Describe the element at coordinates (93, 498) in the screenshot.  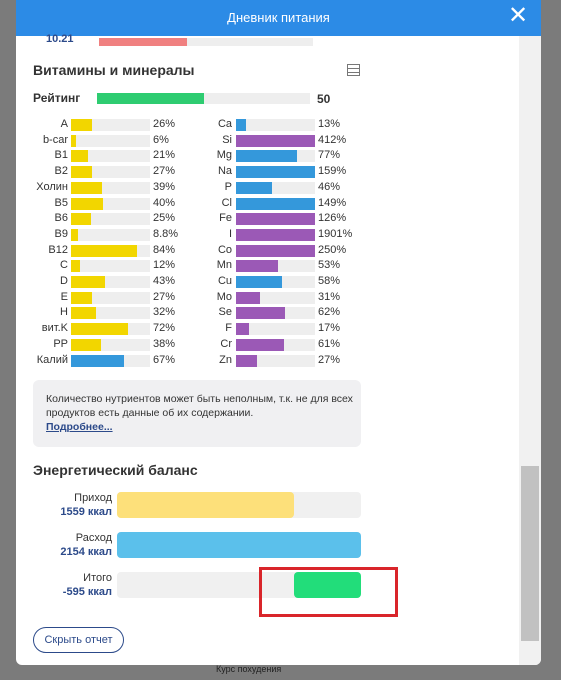
I see `energy-name: Приход` at that location.